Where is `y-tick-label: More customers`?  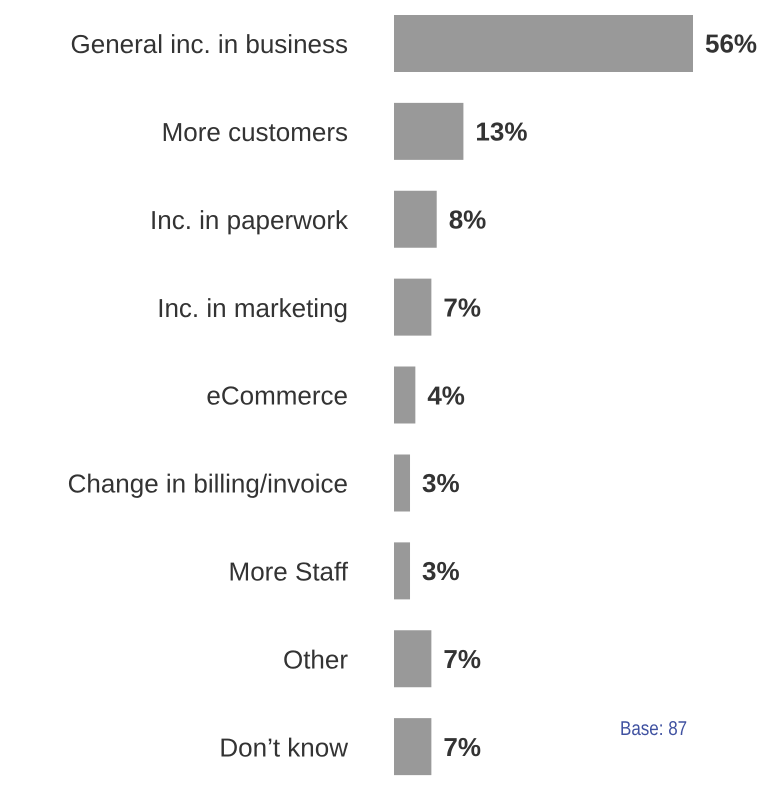 y-tick-label: More customers is located at coordinates (255, 132).